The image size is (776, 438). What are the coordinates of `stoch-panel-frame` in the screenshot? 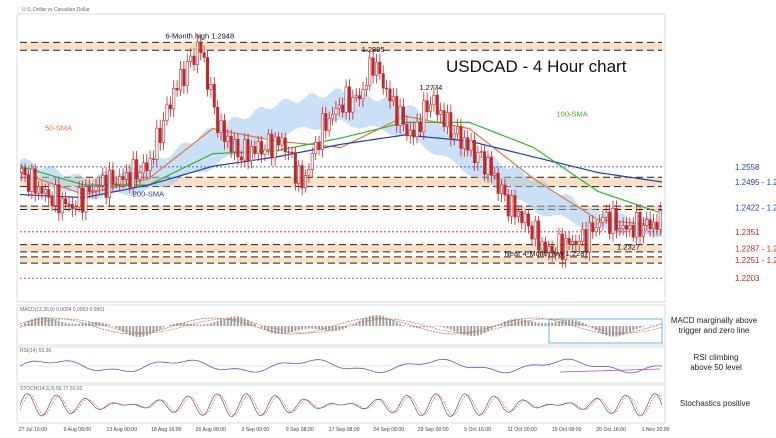 It's located at (341, 404).